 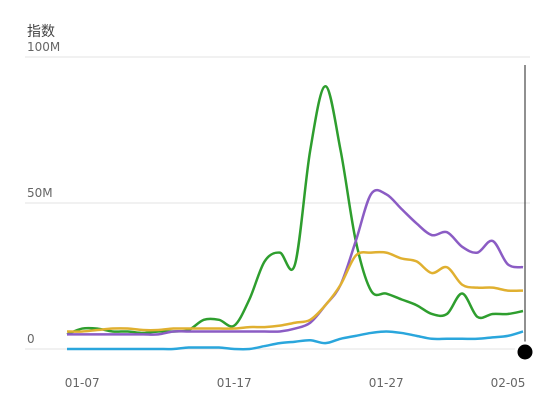 I want to click on series-line, so click(x=295, y=340).